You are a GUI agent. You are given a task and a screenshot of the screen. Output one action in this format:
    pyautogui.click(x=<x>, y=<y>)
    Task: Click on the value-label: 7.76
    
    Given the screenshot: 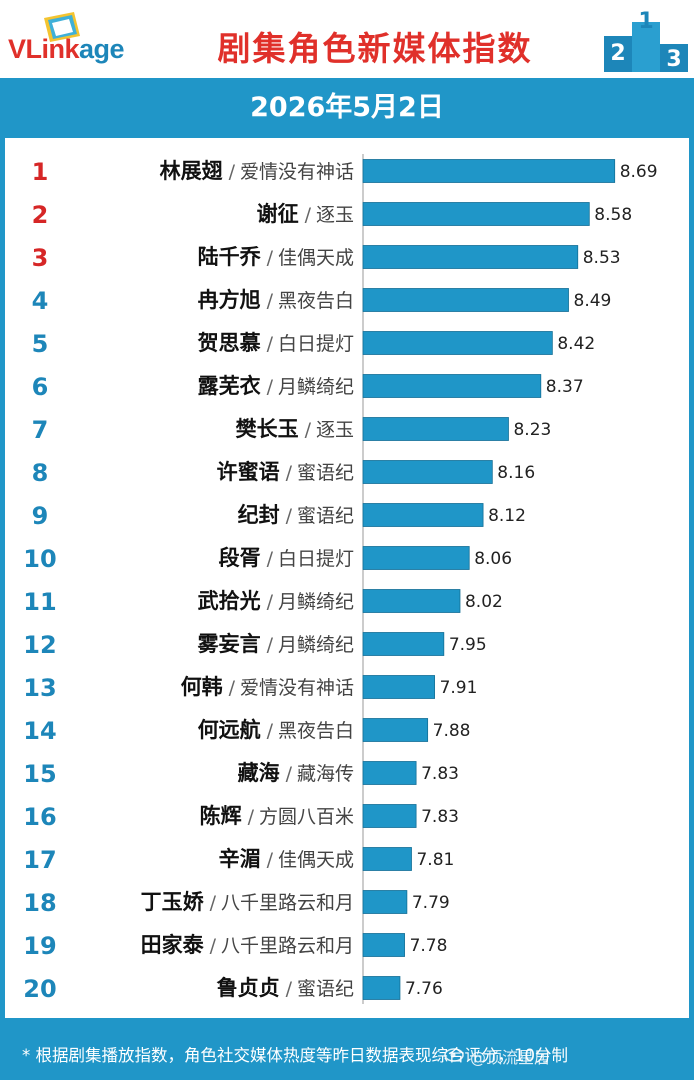 What is the action you would take?
    pyautogui.click(x=424, y=989)
    